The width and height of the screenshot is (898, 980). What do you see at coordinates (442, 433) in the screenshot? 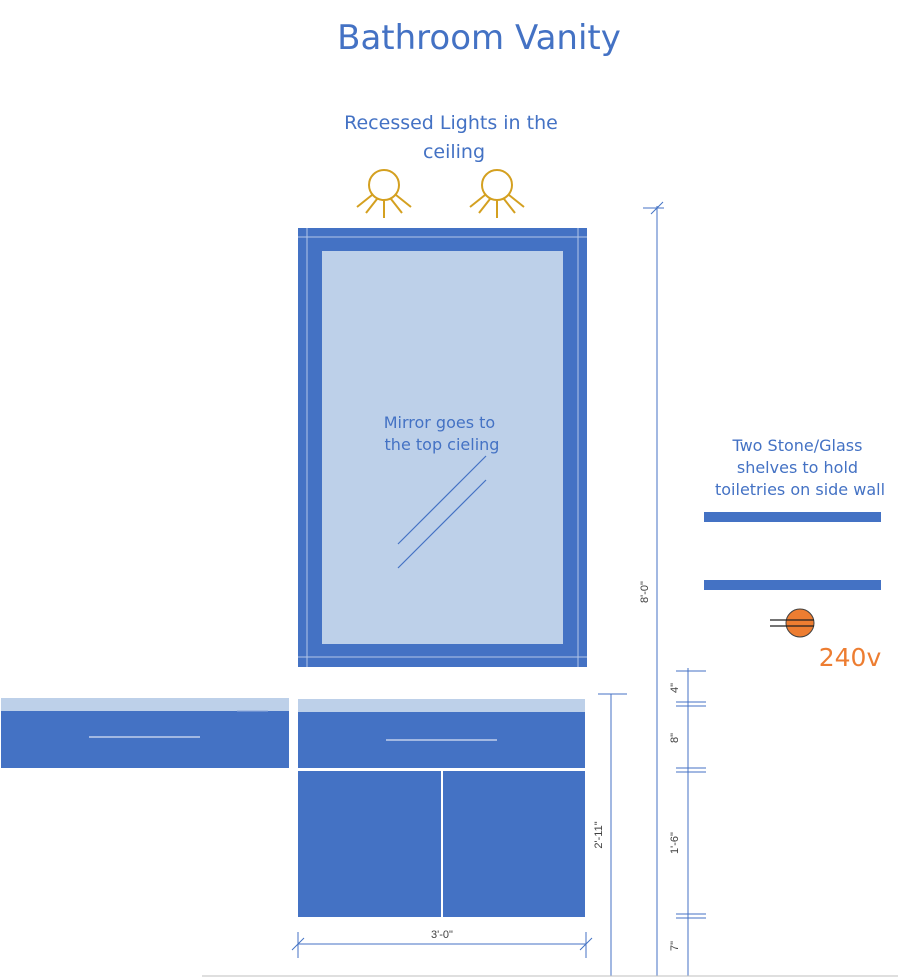
I see `mirror-note: Mirror goes to the top cieling` at bounding box center [442, 433].